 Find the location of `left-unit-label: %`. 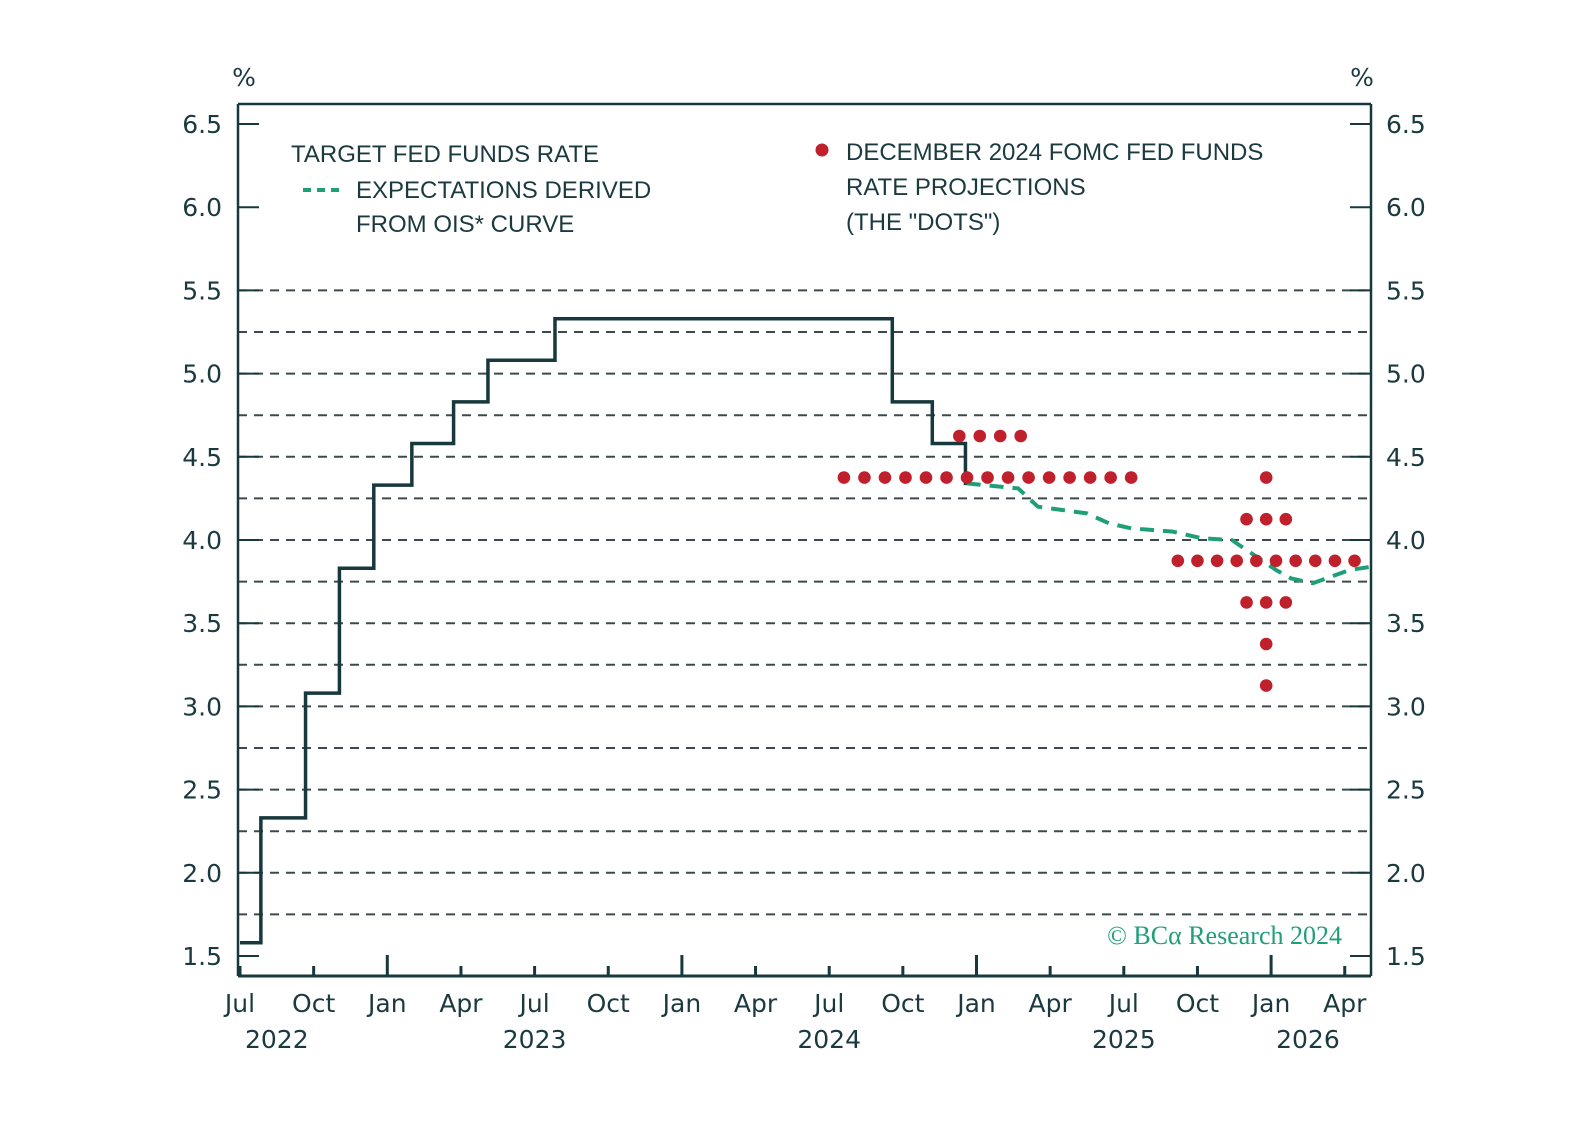

left-unit-label: % is located at coordinates (244, 77).